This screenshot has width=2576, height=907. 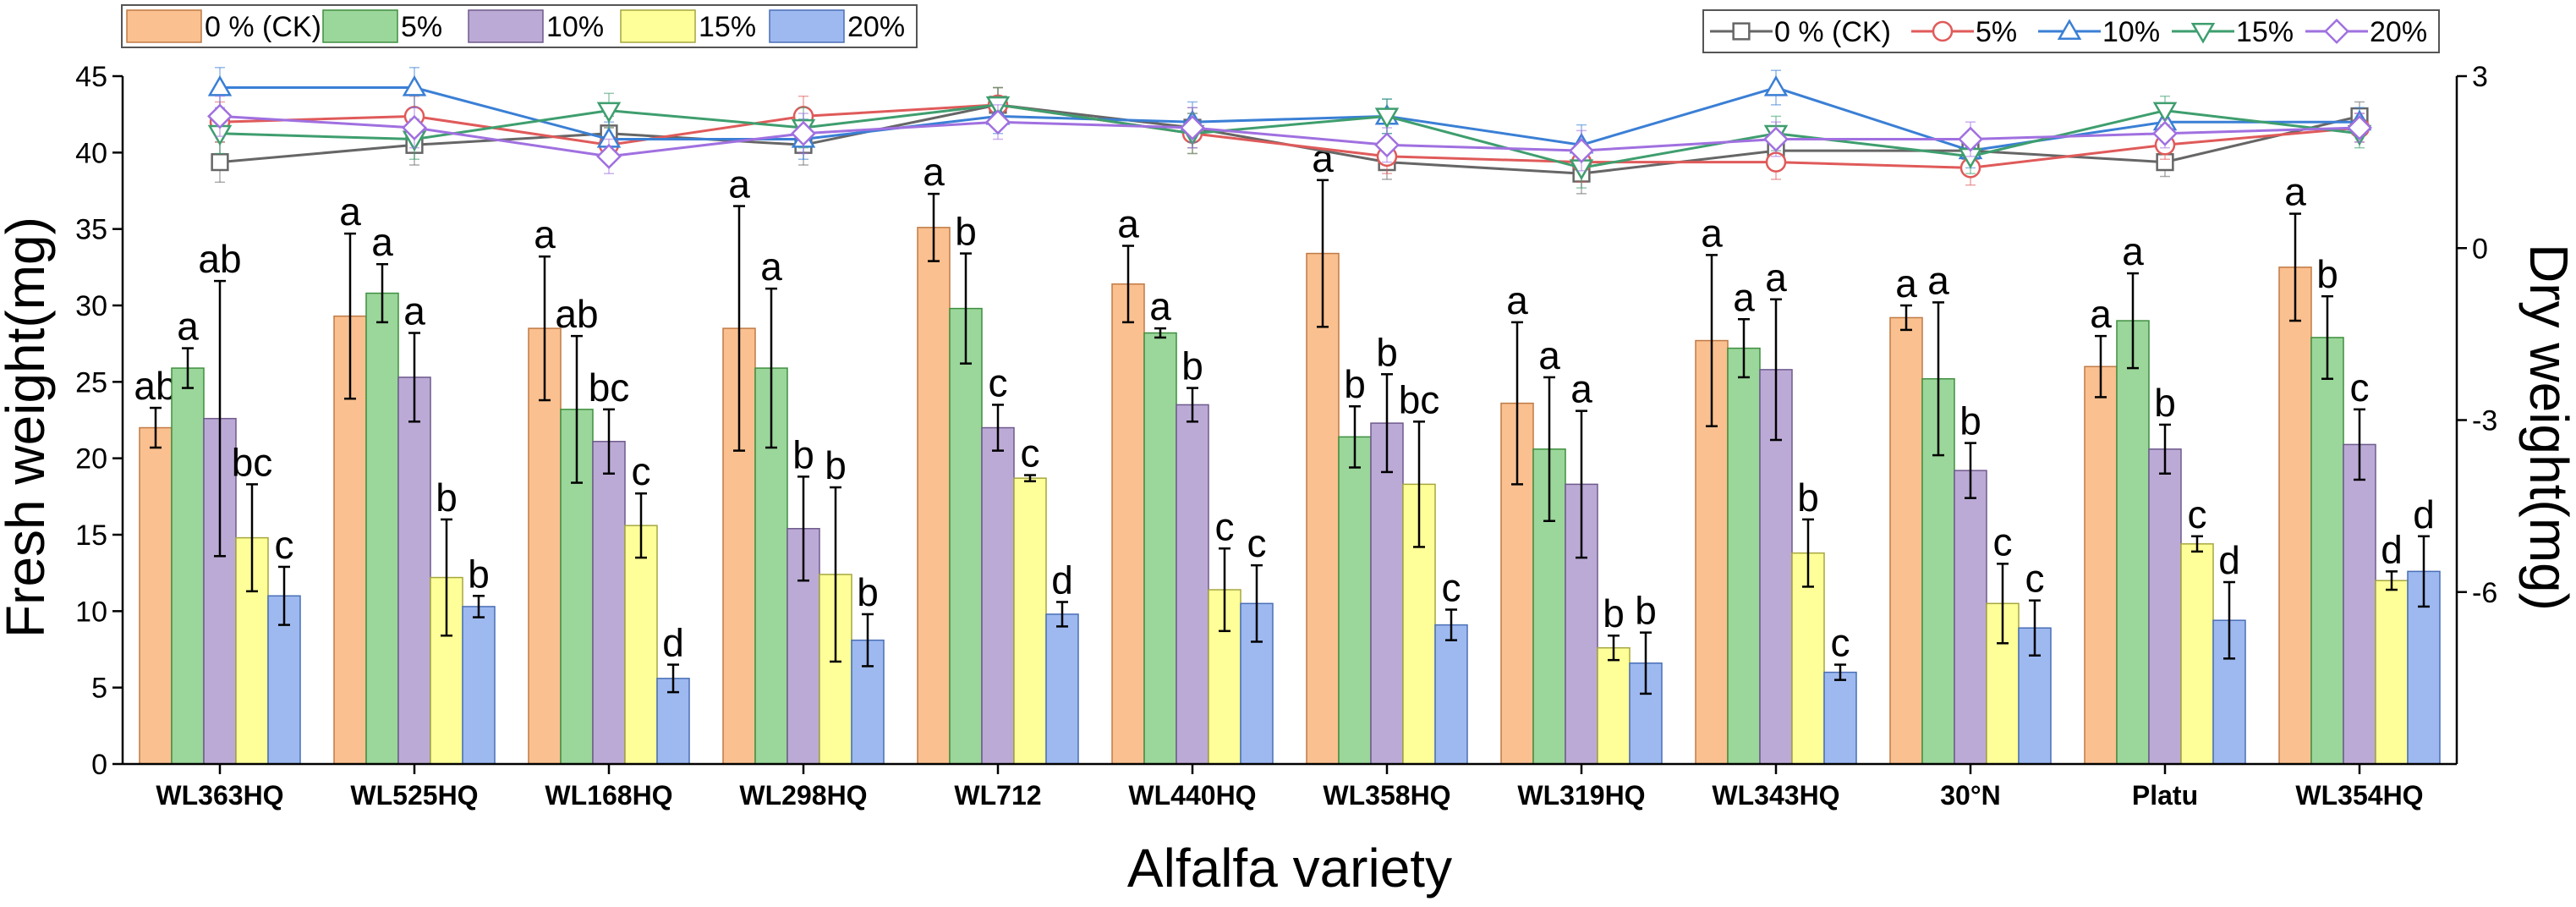 What do you see at coordinates (219, 795) in the screenshot?
I see `x-tick-label: WL363HQ` at bounding box center [219, 795].